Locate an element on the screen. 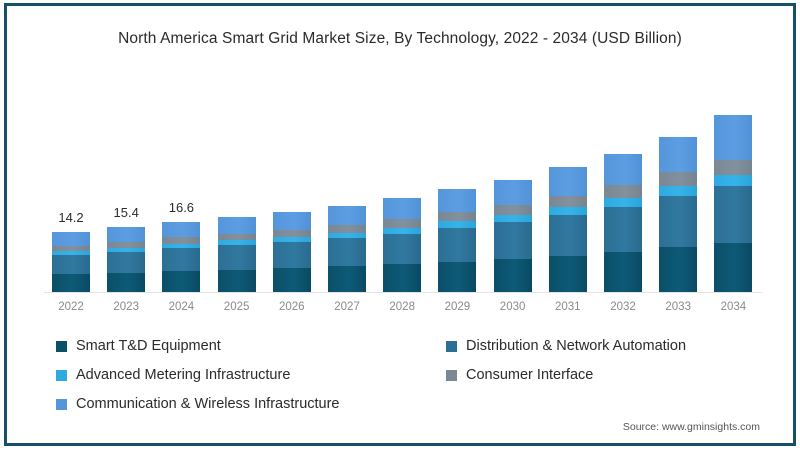 The width and height of the screenshot is (800, 450). legend-item-consumer-interface: Consumer Interface is located at coordinates (519, 375).